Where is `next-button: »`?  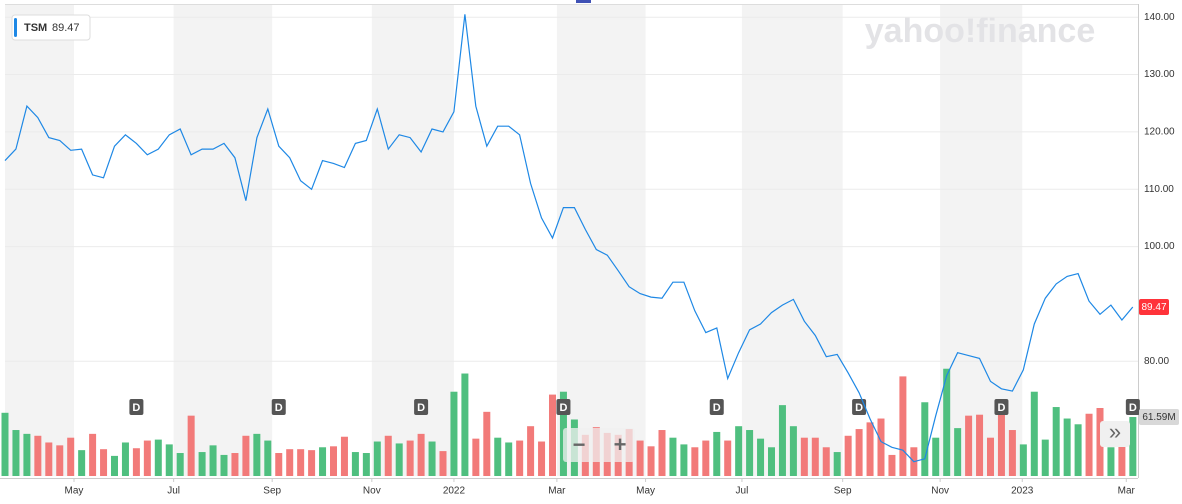
next-button: » is located at coordinates (1115, 431).